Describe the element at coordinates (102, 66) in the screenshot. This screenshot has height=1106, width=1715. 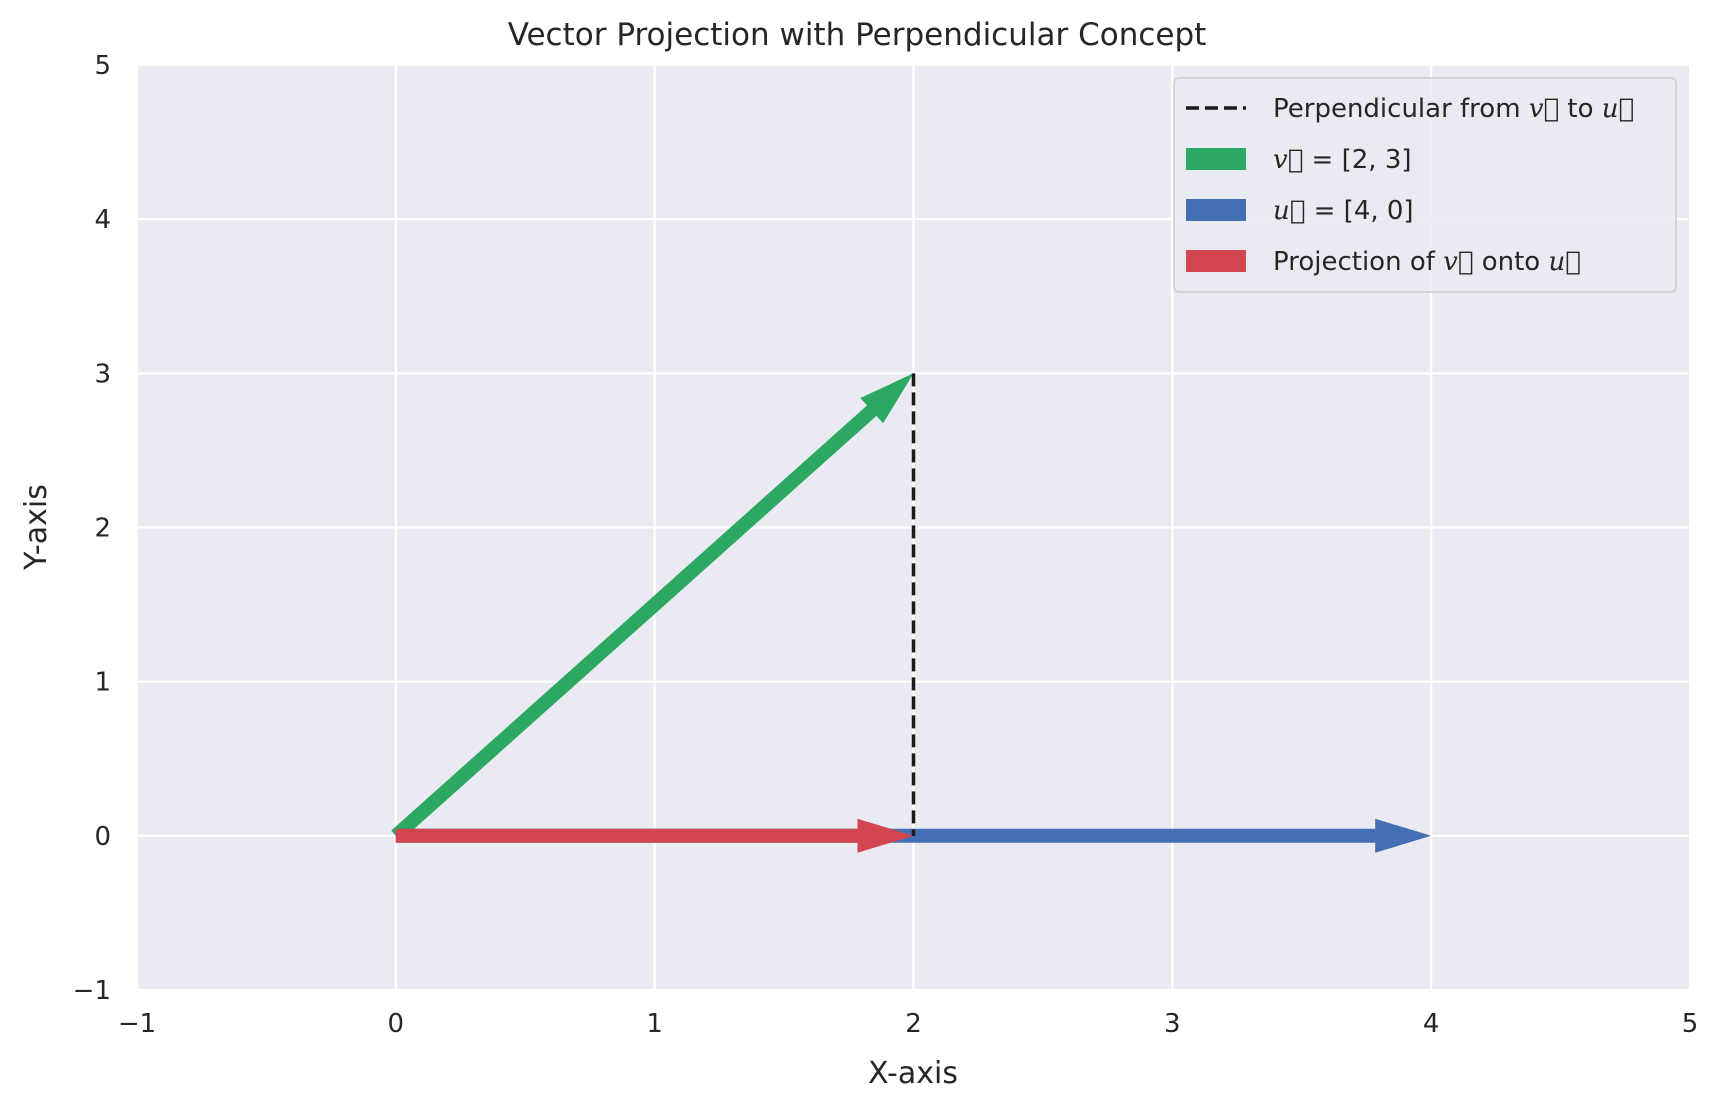
I see `y-tick-label: 5` at that location.